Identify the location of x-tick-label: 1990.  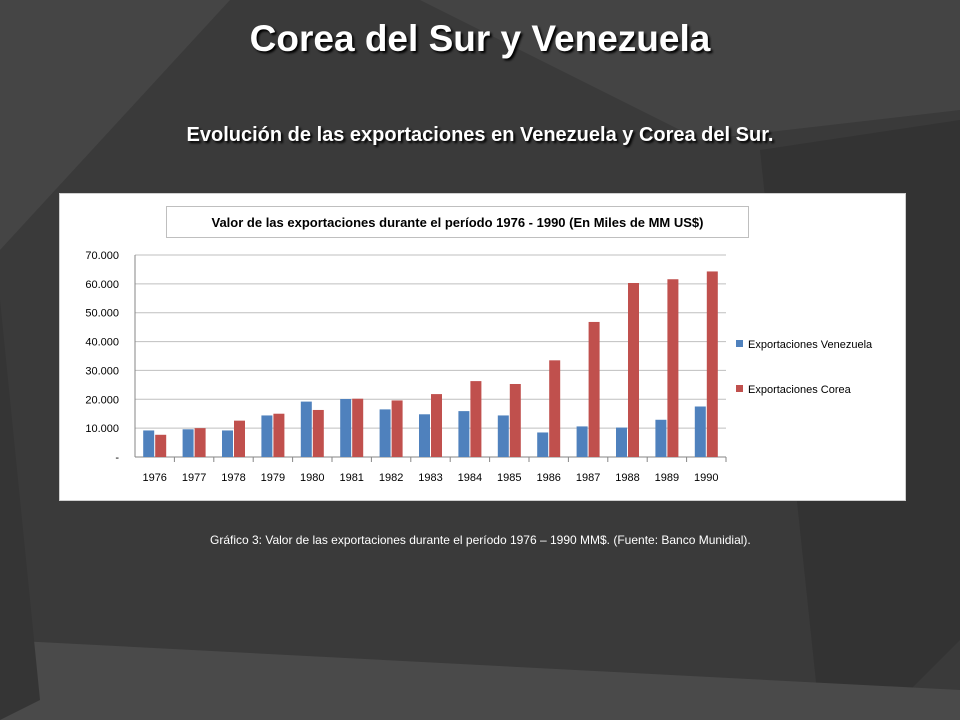
(706, 478).